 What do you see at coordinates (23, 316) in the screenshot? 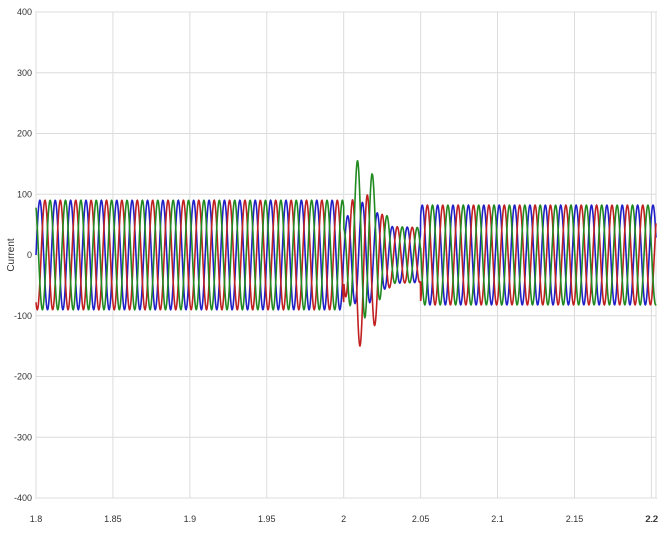
I see `y-tick-label: -100` at bounding box center [23, 316].